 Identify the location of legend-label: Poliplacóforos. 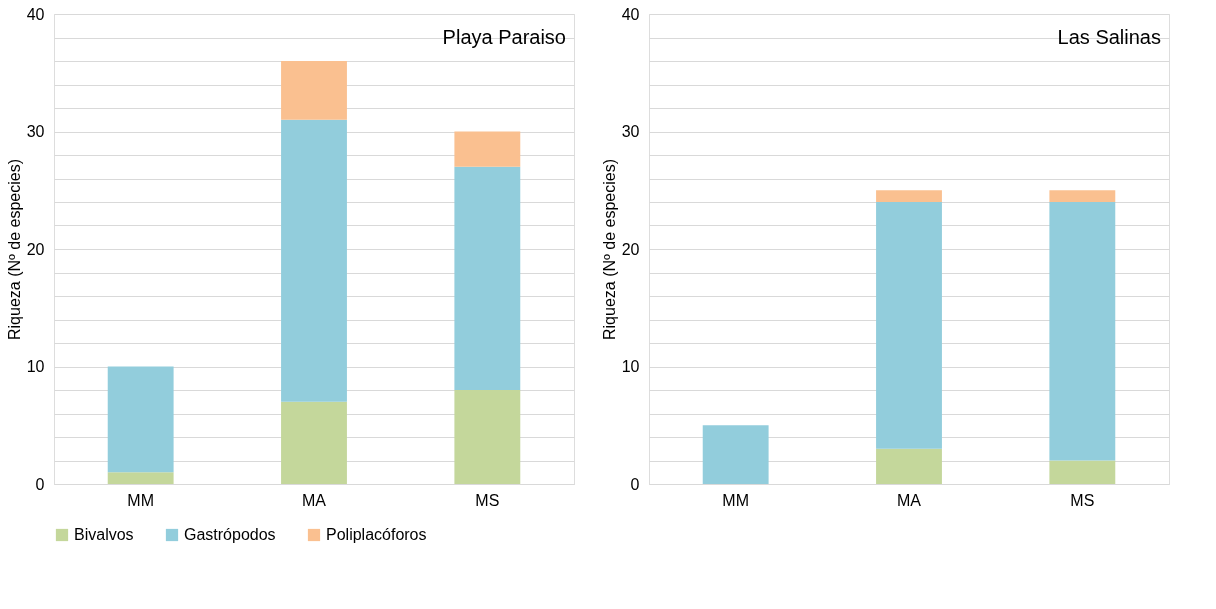
(376, 534).